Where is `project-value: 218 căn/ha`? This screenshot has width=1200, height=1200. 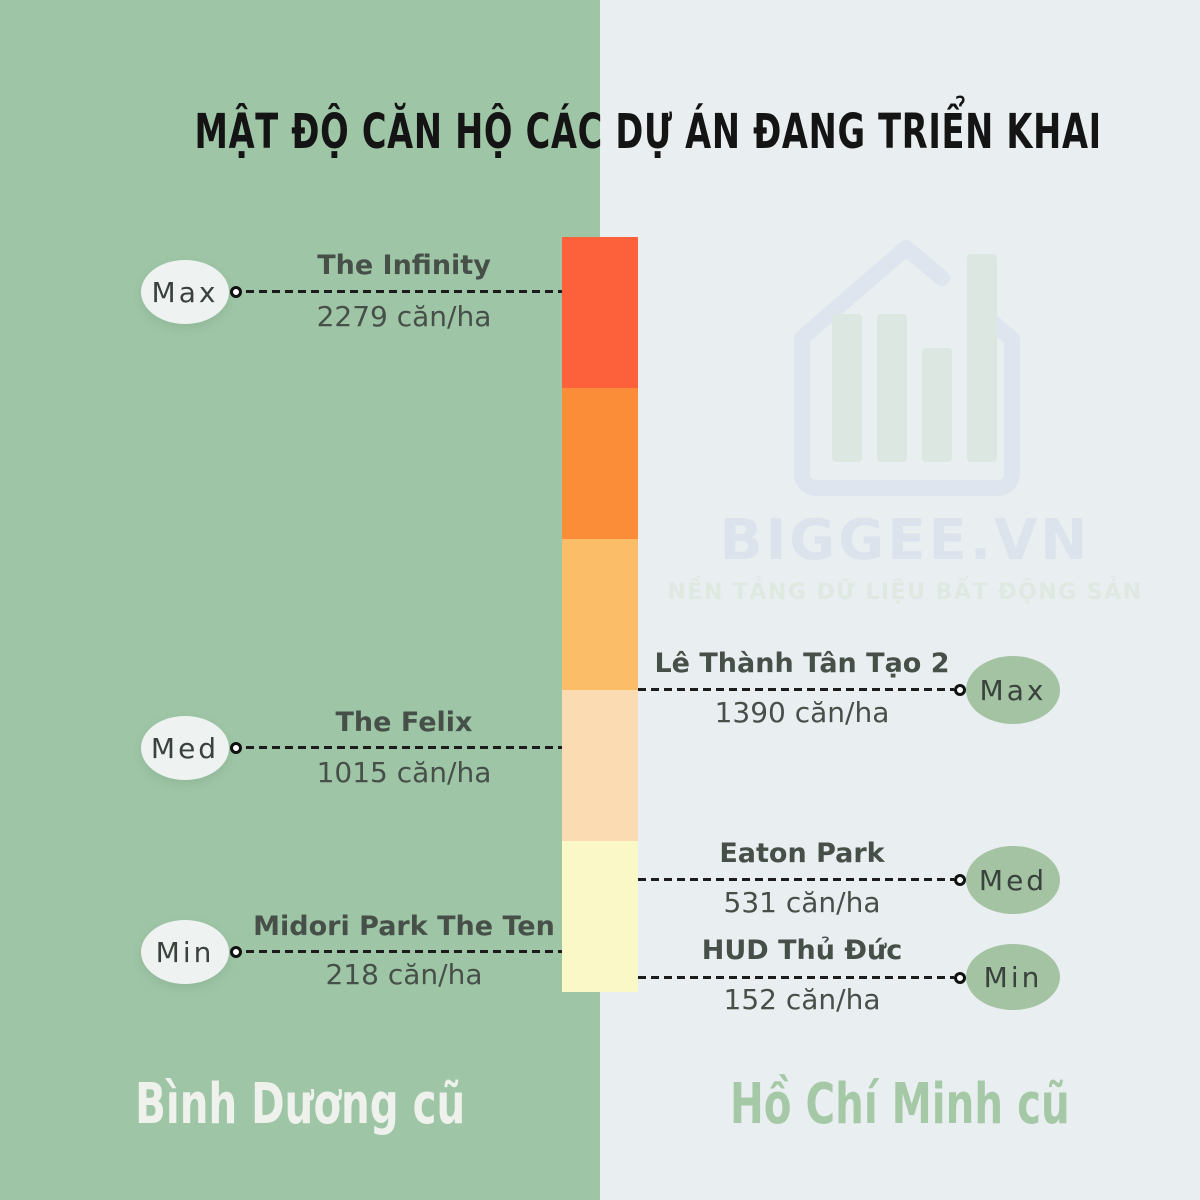
project-value: 218 căn/ha is located at coordinates (404, 974).